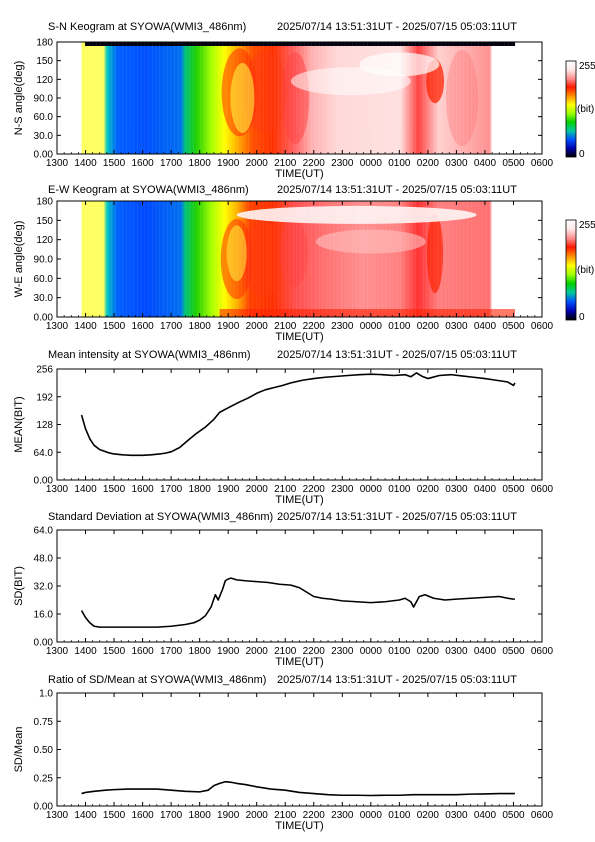 Image resolution: width=595 pixels, height=842 pixels. What do you see at coordinates (19, 259) in the screenshot?
I see `y-axis-label: W-E angle(deg)` at bounding box center [19, 259].